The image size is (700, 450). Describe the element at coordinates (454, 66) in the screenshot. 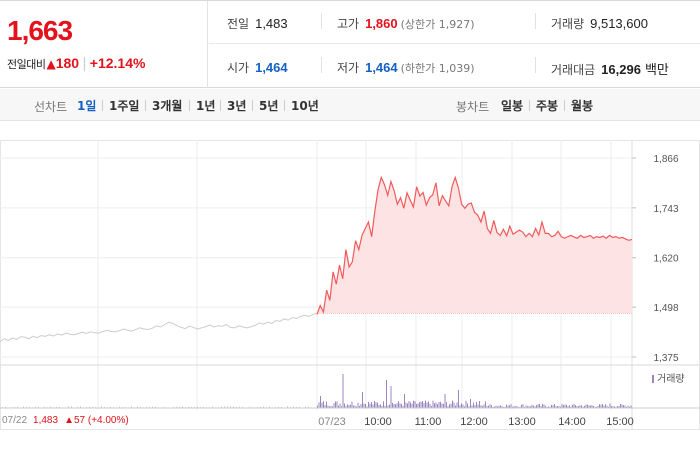

I see `stats-row-2: 시가 1,464 저가 1,464 (하한가 1,039) 거래대금 16,296 백만` at that location.